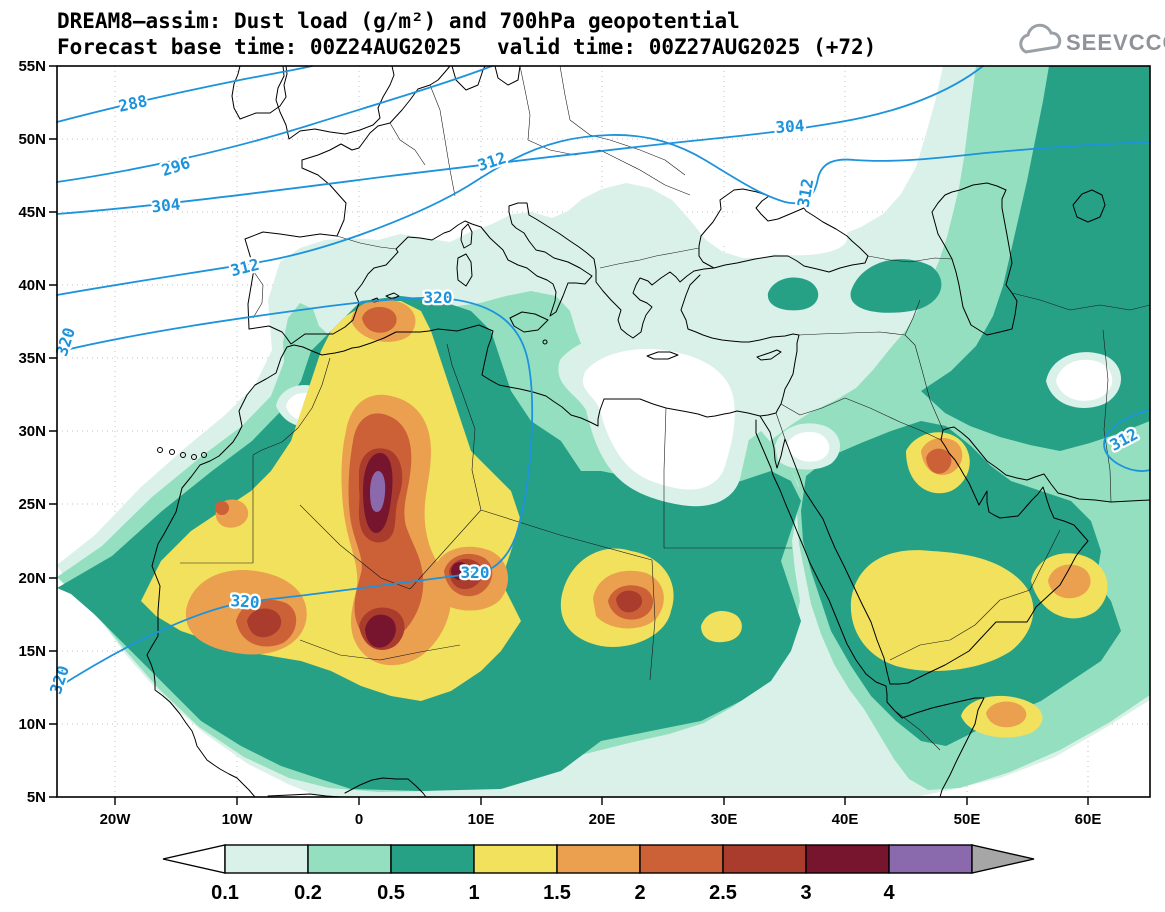  What do you see at coordinates (473, 893) in the screenshot?
I see `colorbar-label: 1` at bounding box center [473, 893].